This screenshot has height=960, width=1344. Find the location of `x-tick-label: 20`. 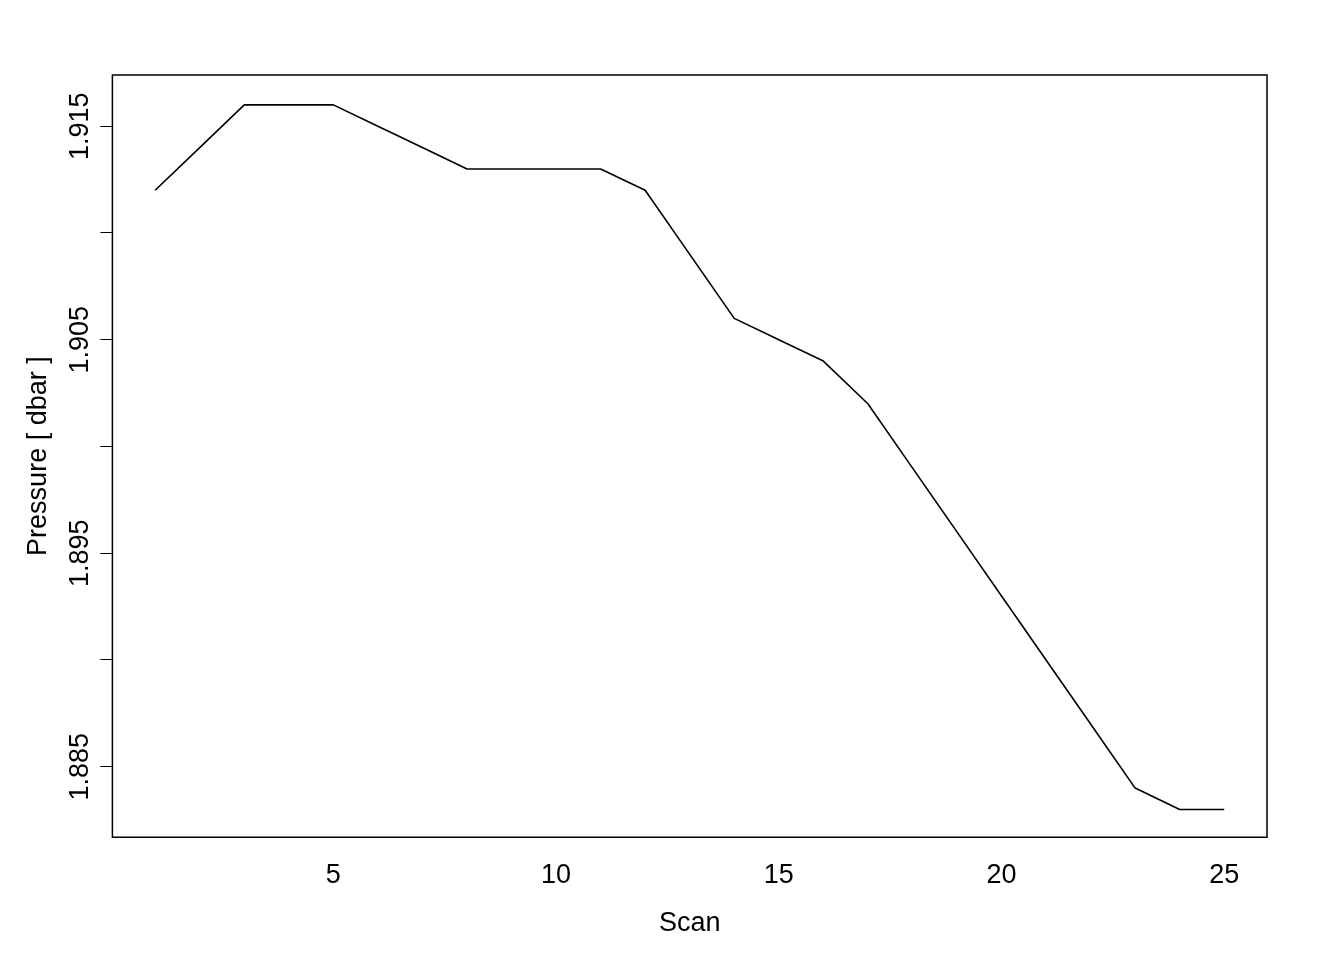

x-tick-label: 20 is located at coordinates (1001, 873).